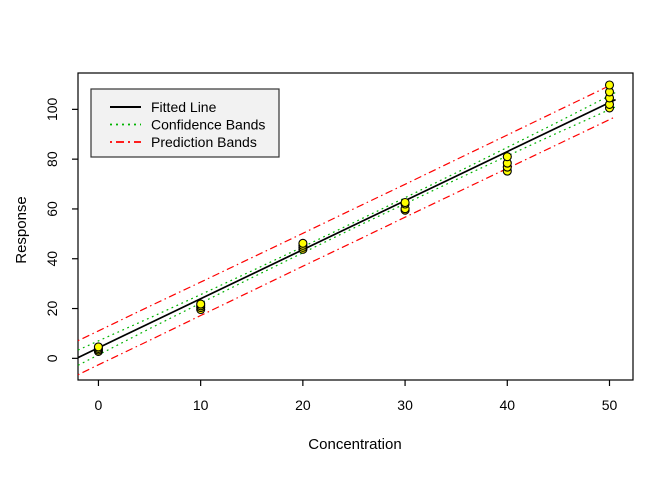 This screenshot has height=480, width=672. I want to click on y-tick-label: 80, so click(52, 159).